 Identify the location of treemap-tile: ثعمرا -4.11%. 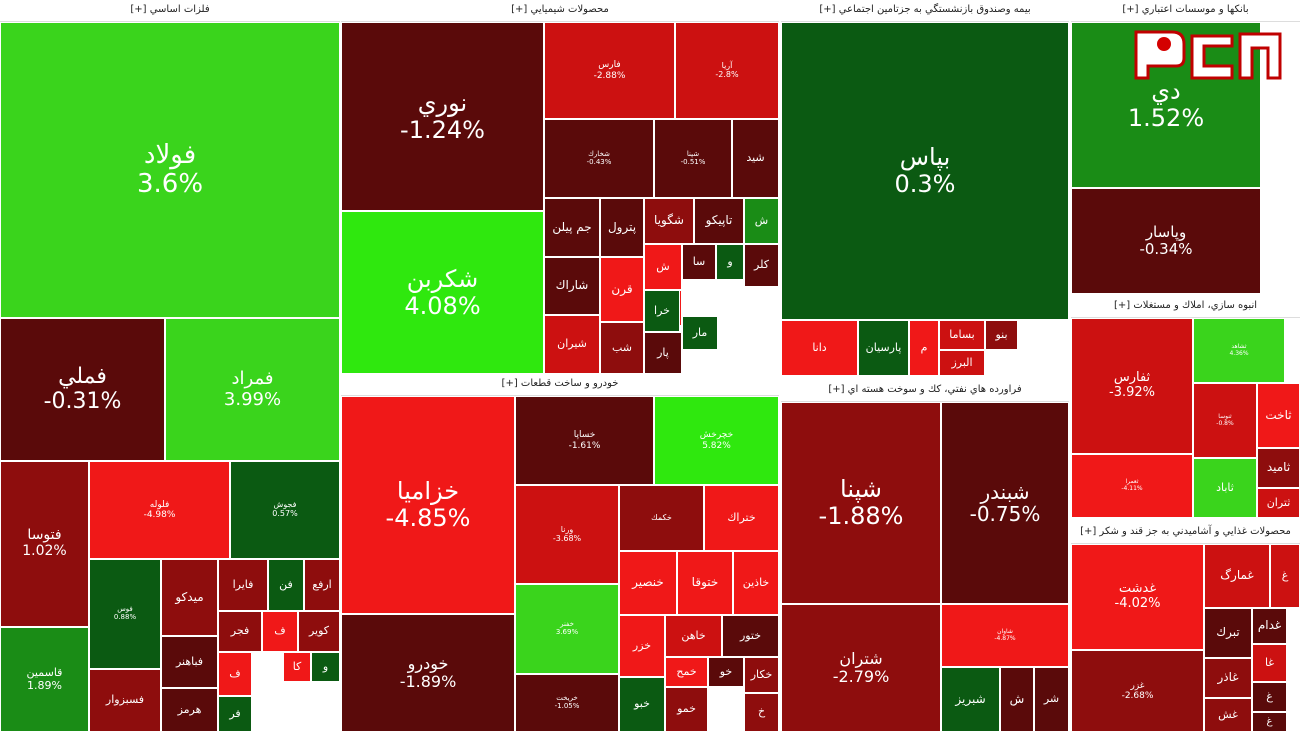
(1132, 486).